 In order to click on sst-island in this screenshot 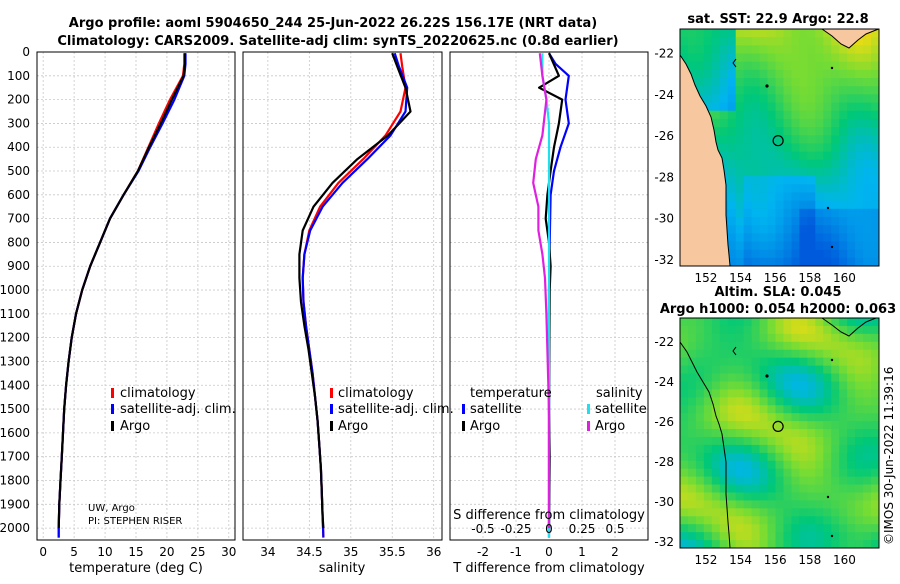, I will do `click(832, 247)`.